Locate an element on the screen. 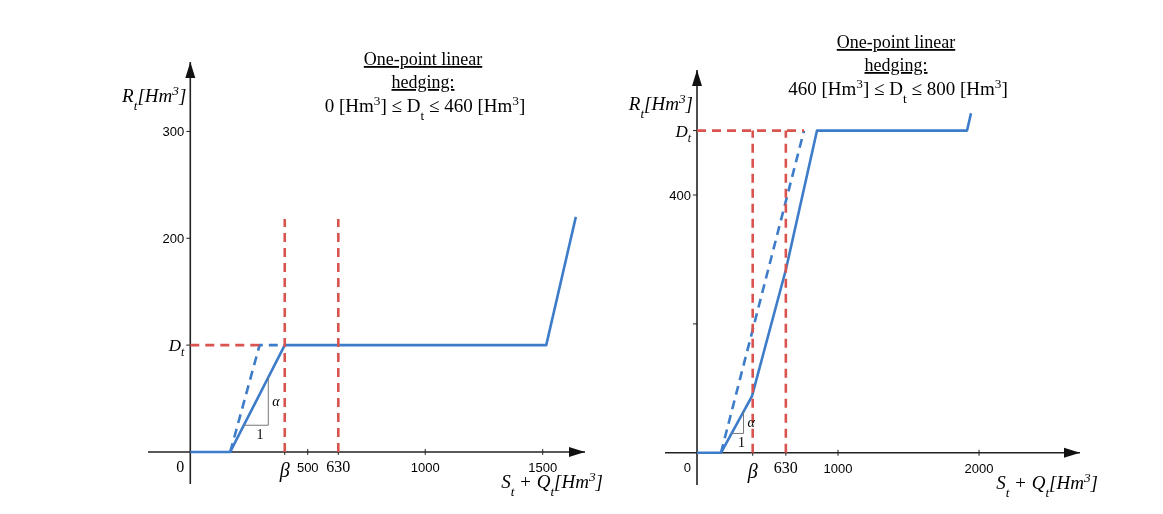 The image size is (1163, 514). y-tick-label: 200 is located at coordinates (173, 238).